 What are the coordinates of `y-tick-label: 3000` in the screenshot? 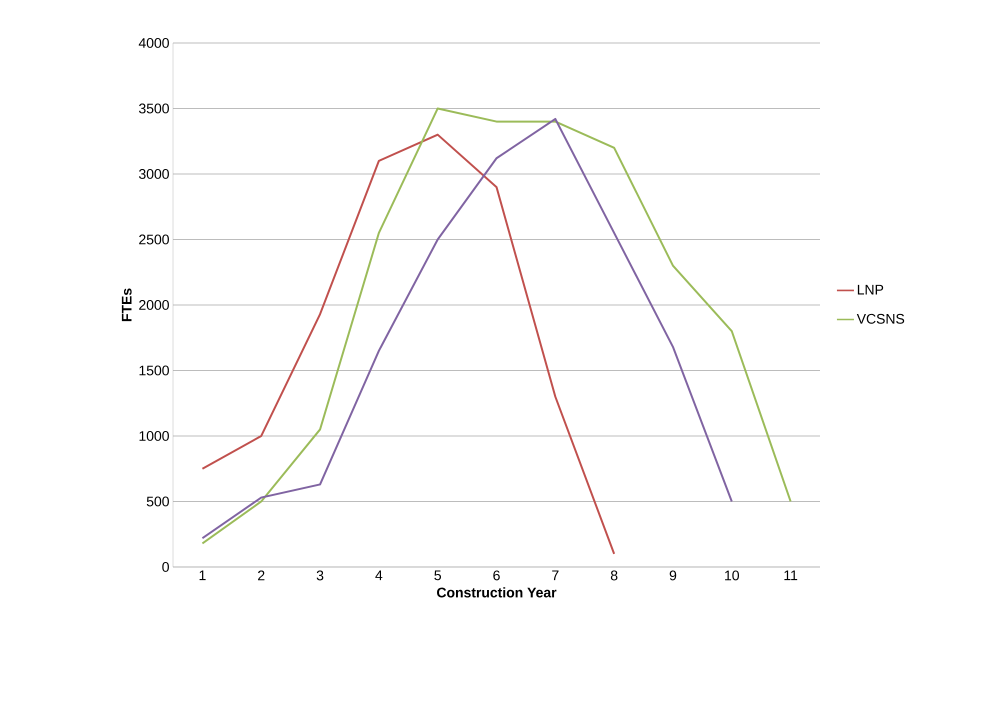 It's located at (153, 174).